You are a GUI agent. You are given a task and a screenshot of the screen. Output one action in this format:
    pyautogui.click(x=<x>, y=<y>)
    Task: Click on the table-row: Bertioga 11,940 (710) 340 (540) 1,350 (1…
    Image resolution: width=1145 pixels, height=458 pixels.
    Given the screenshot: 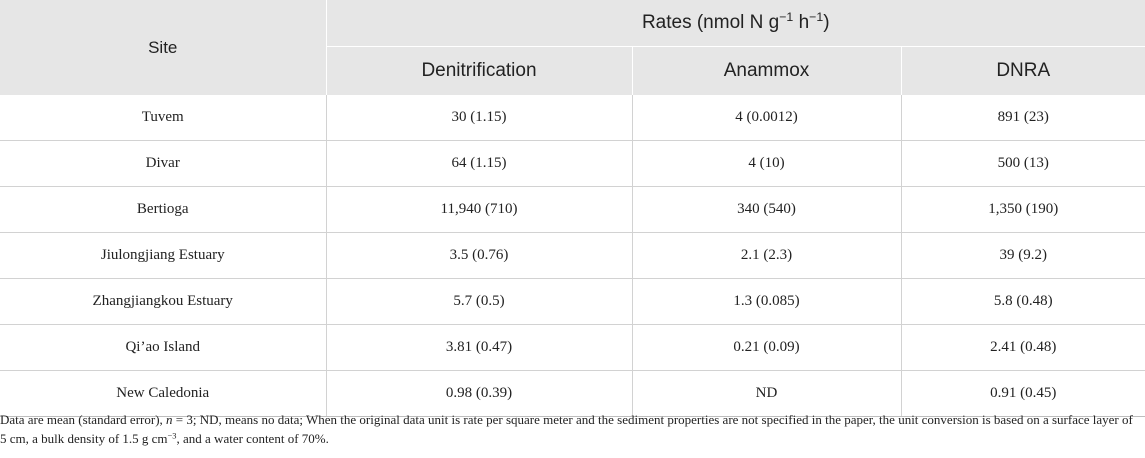 What is the action you would take?
    pyautogui.click(x=572, y=209)
    